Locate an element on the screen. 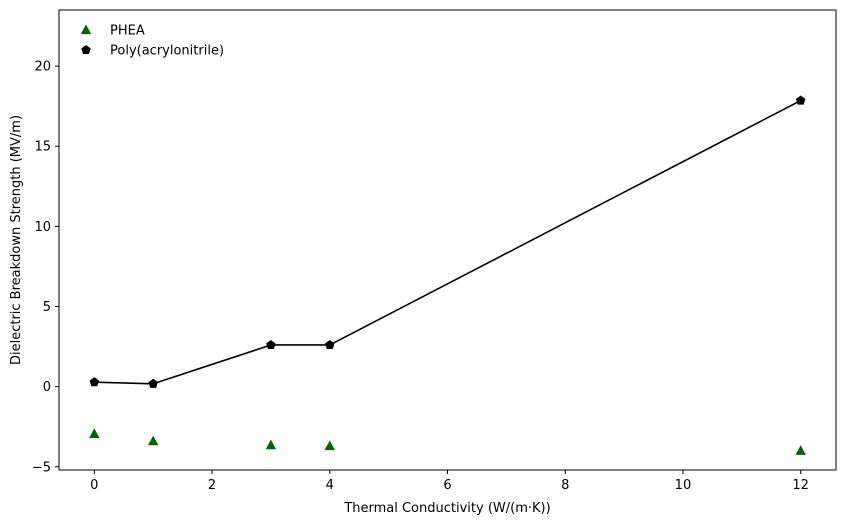 This screenshot has width=844, height=525. x-tick-label: 10 is located at coordinates (683, 485).